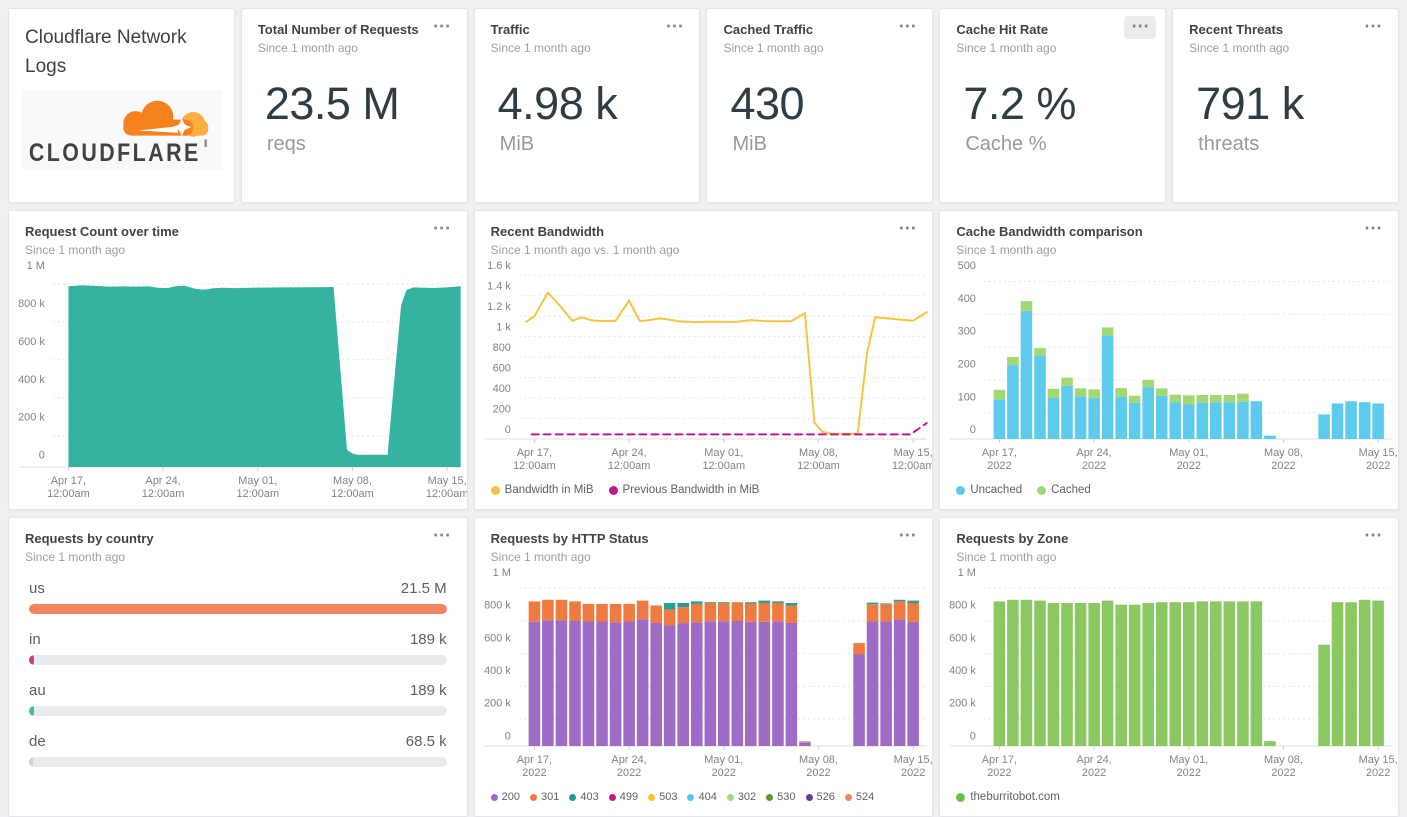 The height and width of the screenshot is (817, 1407). Describe the element at coordinates (121, 129) in the screenshot. I see `cloudflare-logo: CLOUDFLARE` at that location.